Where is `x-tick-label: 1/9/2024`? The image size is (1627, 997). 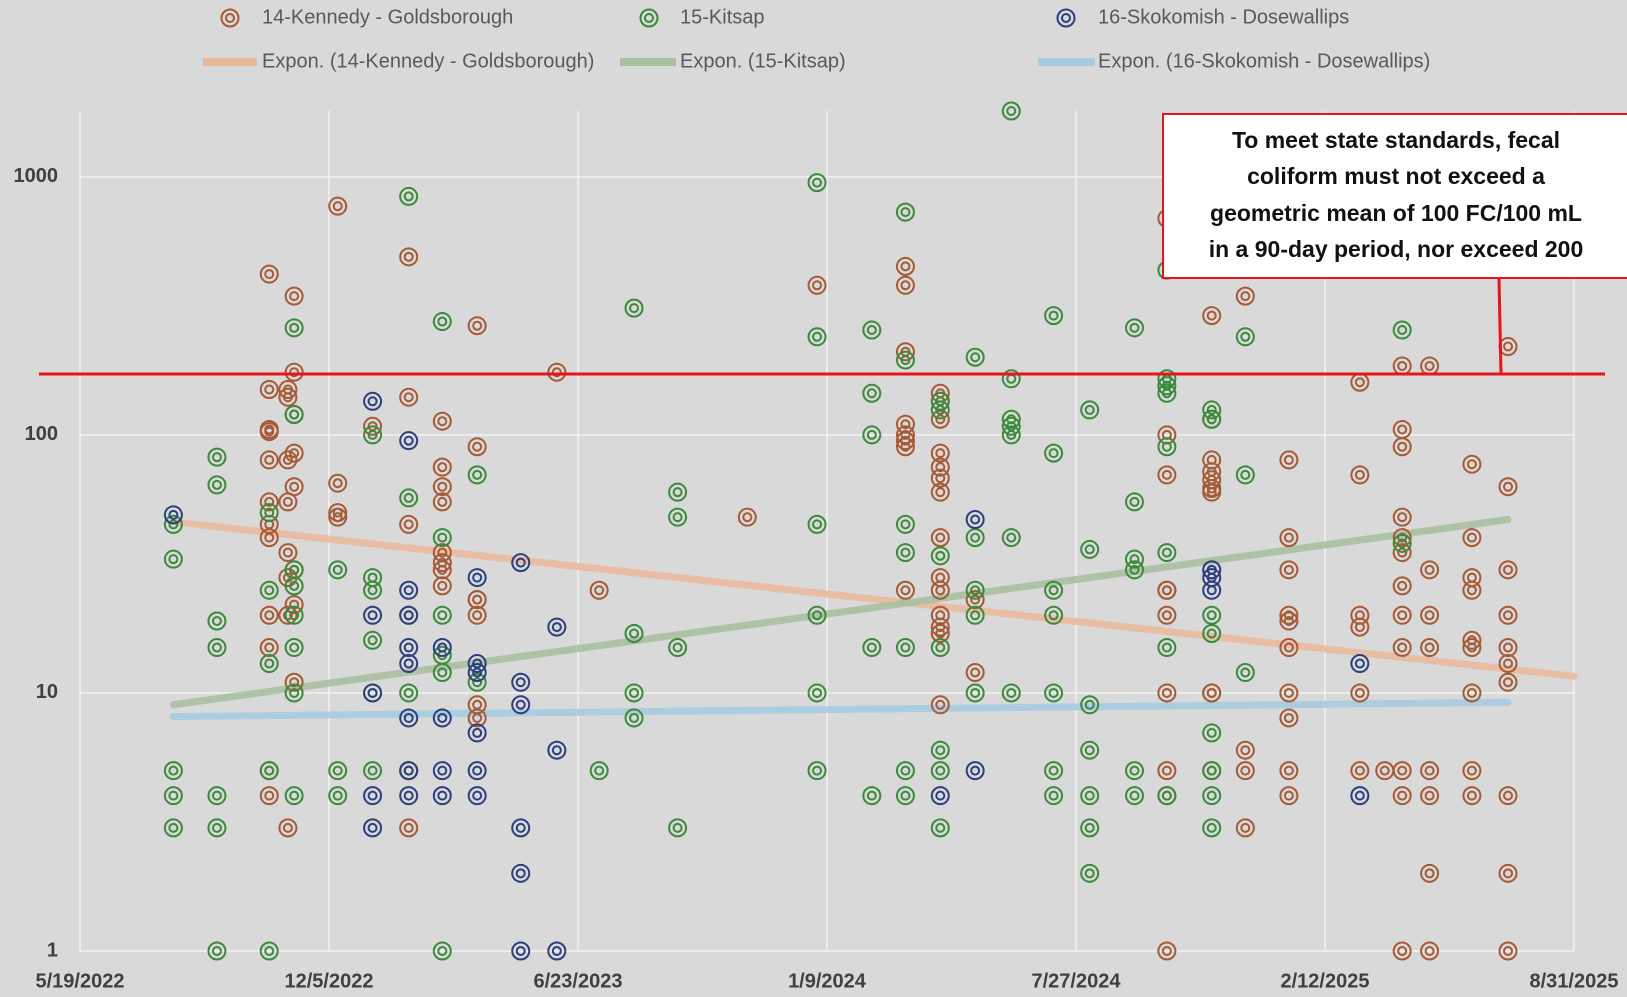 x-tick-label: 1/9/2024 is located at coordinates (827, 981).